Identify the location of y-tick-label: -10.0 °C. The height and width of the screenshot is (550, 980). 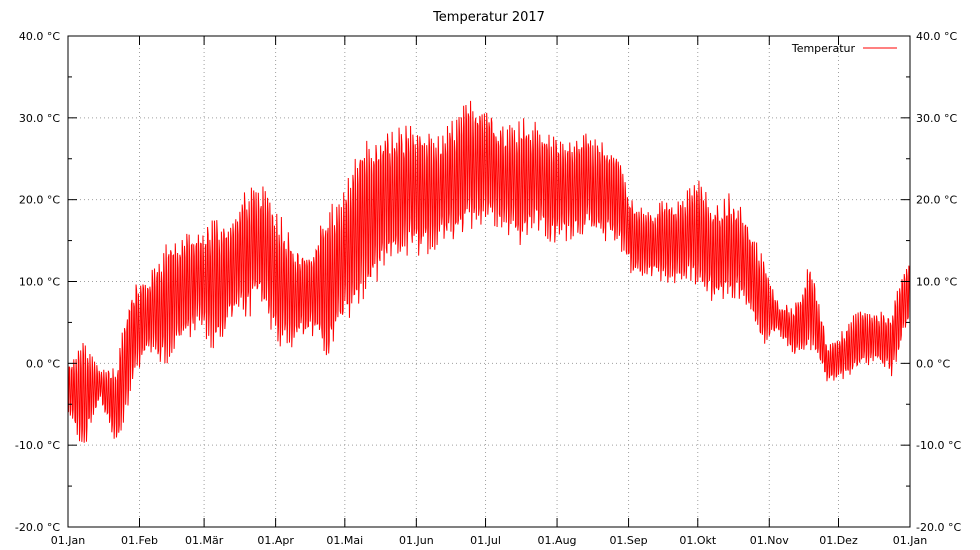
(37, 445).